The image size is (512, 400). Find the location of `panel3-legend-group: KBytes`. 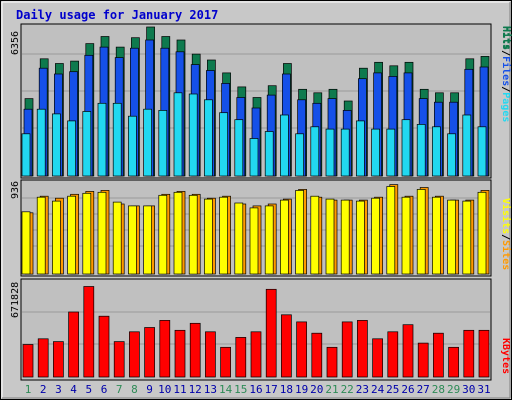

panel3-legend-group: KBytes is located at coordinates (505, 356).